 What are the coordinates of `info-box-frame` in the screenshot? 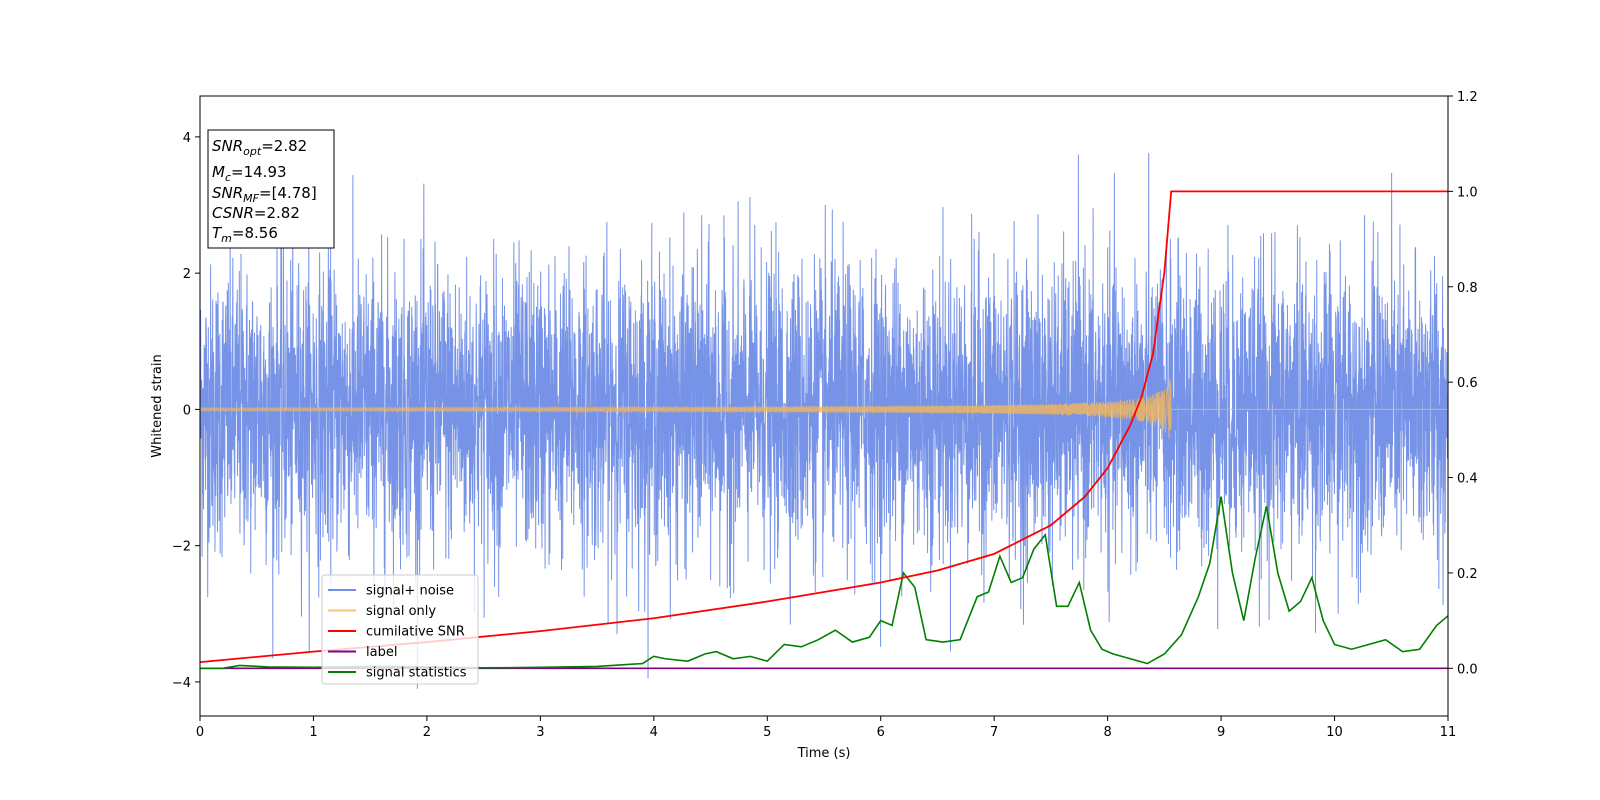 It's located at (271, 189).